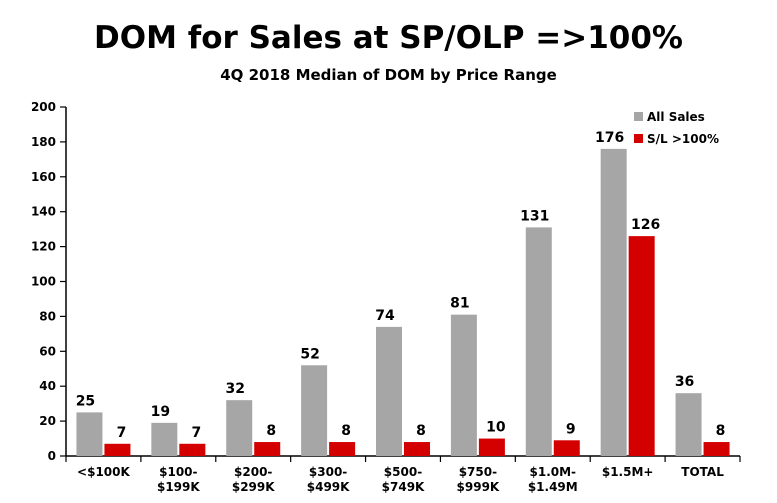 This screenshot has height=503, width=777. I want to click on y-tick-label: 20, so click(47, 421).